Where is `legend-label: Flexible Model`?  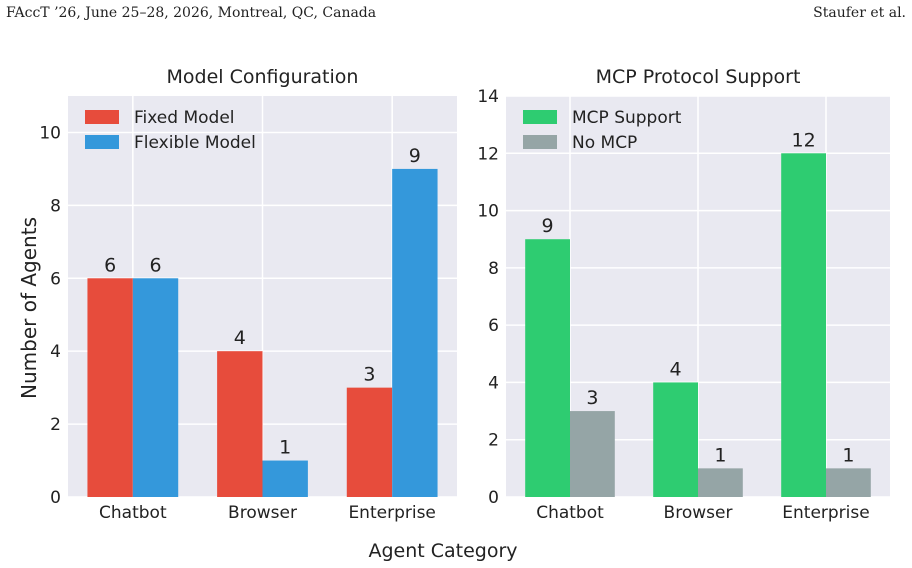 legend-label: Flexible Model is located at coordinates (195, 143).